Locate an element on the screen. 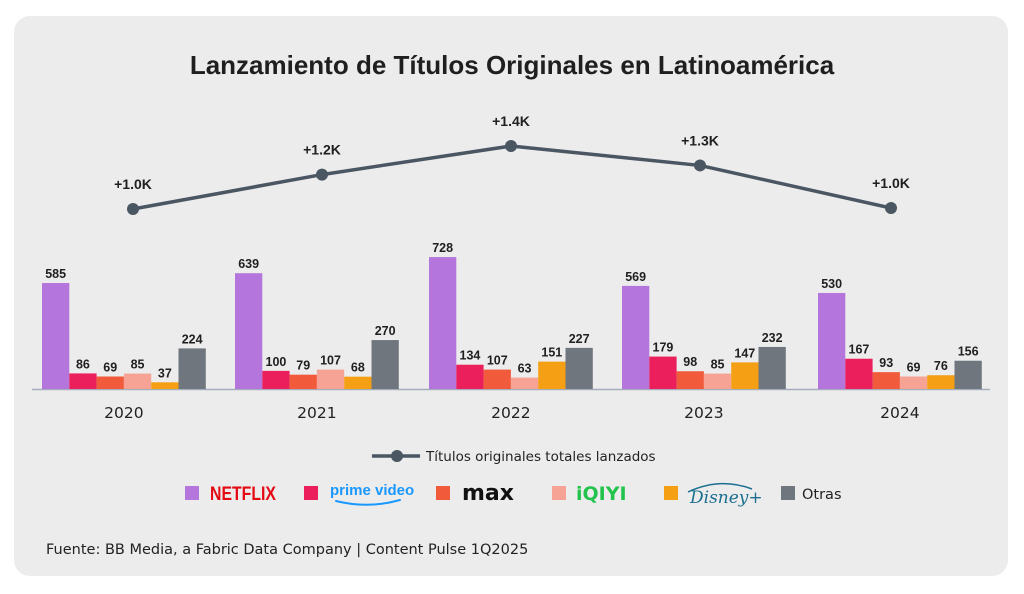 The image size is (1024, 594). bar-prime-video-2022 is located at coordinates (470, 376).